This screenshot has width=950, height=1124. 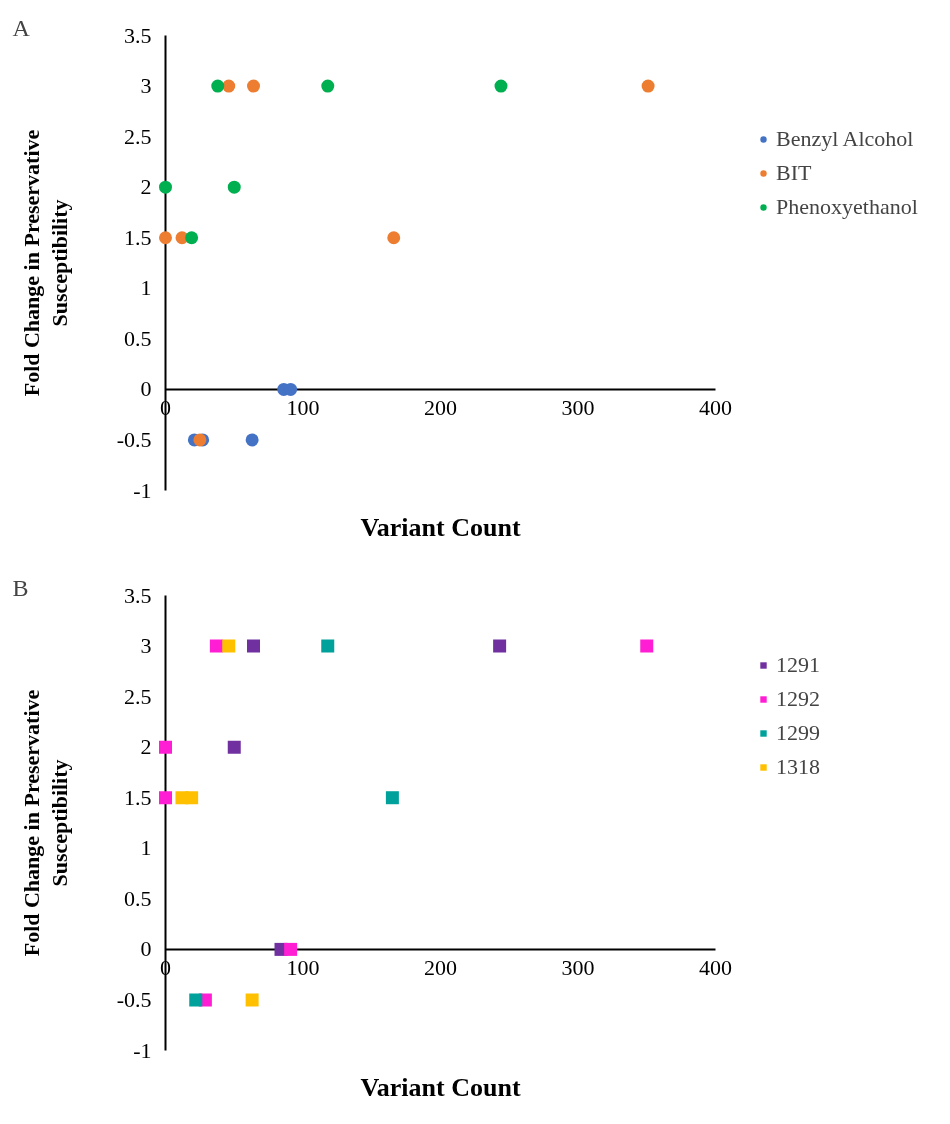 I want to click on legend-label: 1299, so click(x=798, y=733).